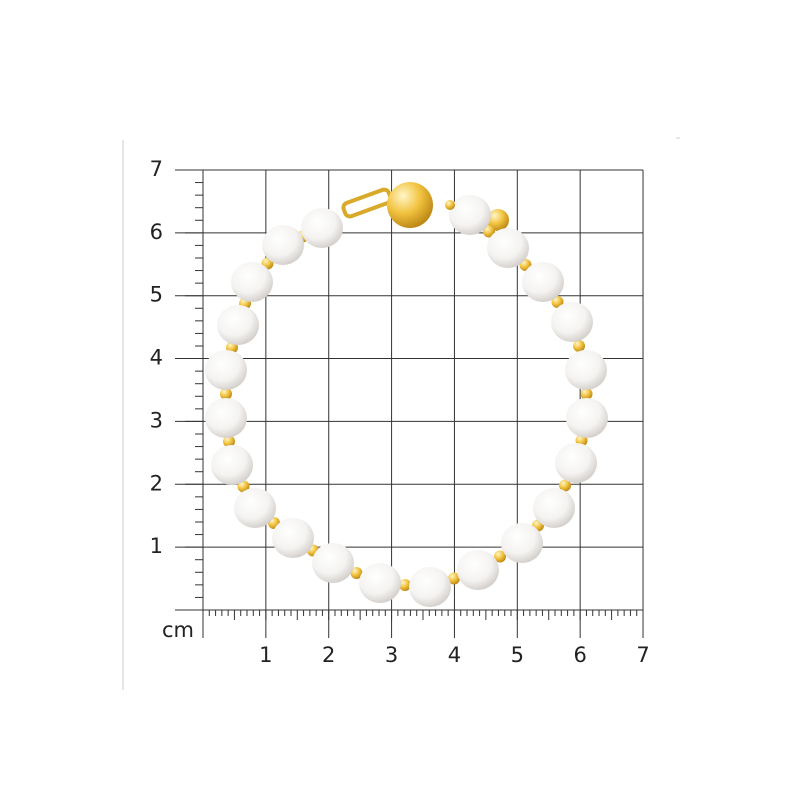  What do you see at coordinates (391, 655) in the screenshot?
I see `x-label: 3` at bounding box center [391, 655].